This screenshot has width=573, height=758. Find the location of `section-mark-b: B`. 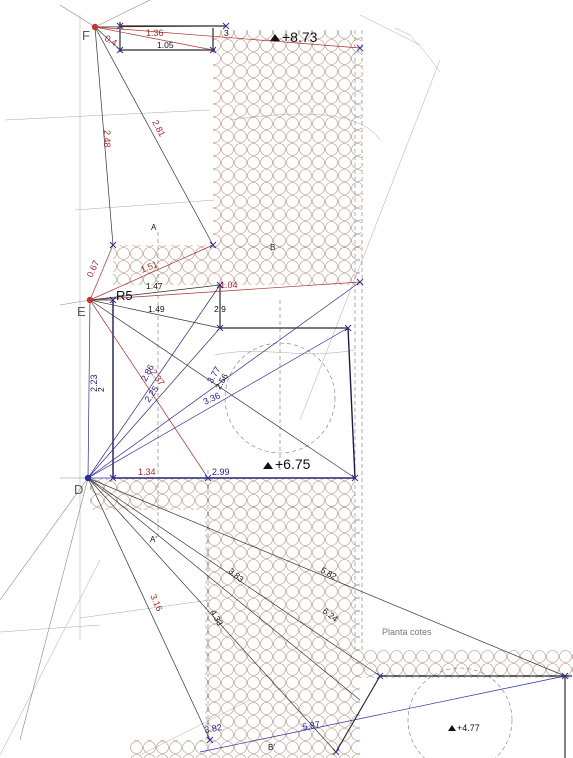

section-mark-b: B is located at coordinates (272, 247).